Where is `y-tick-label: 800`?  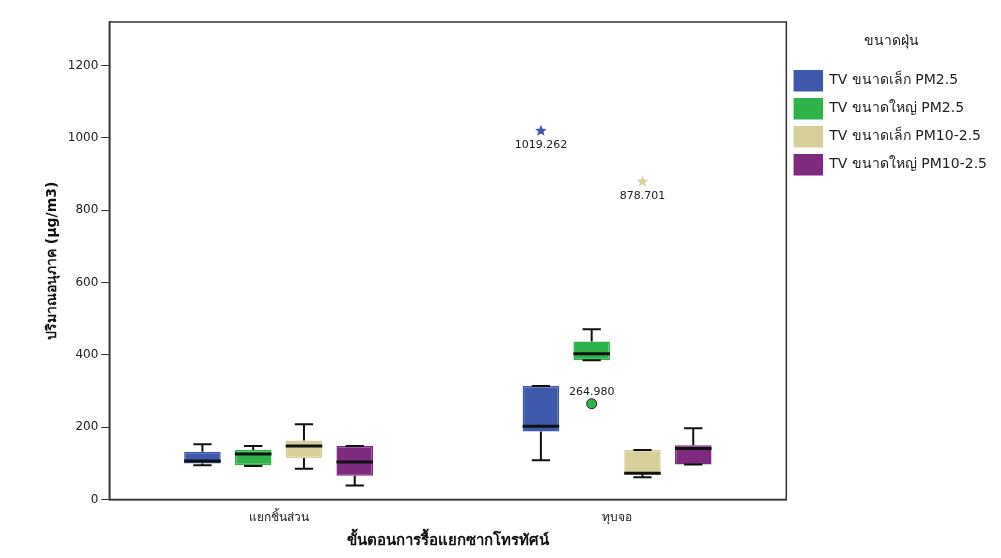 y-tick-label: 800 is located at coordinates (87, 209).